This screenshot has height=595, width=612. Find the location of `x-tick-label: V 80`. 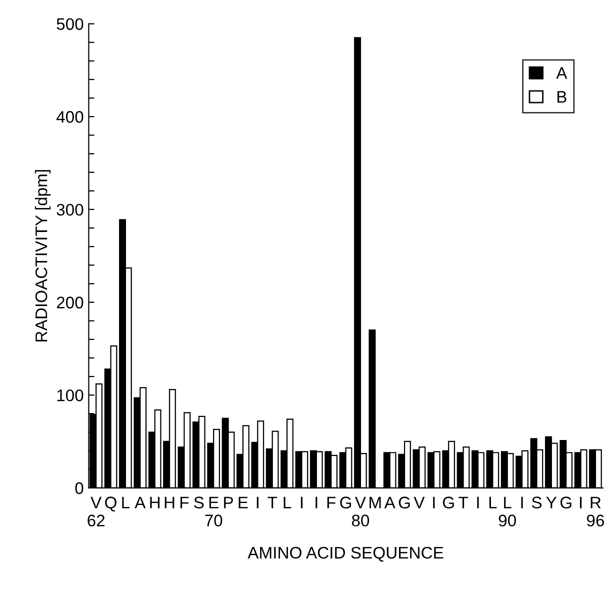

x-tick-label: V 80 is located at coordinates (361, 511).